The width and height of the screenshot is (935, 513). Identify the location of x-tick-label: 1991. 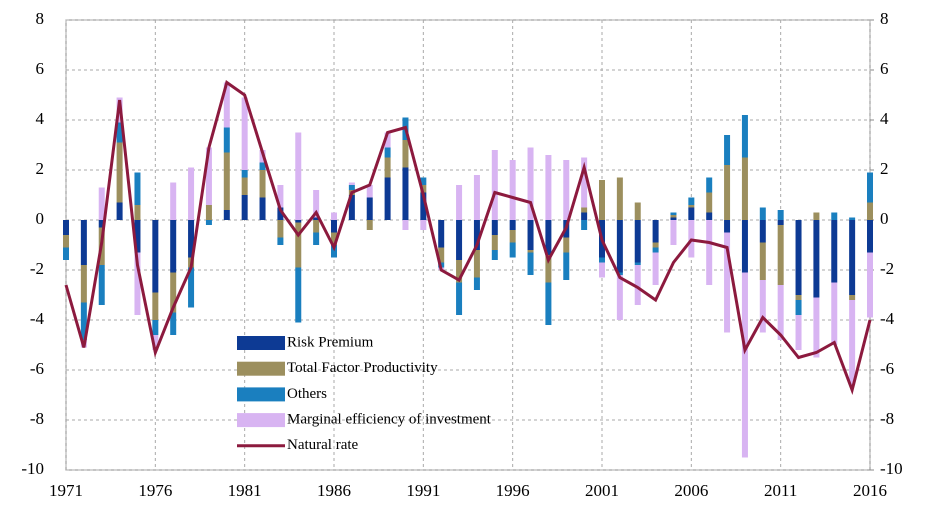
(423, 490).